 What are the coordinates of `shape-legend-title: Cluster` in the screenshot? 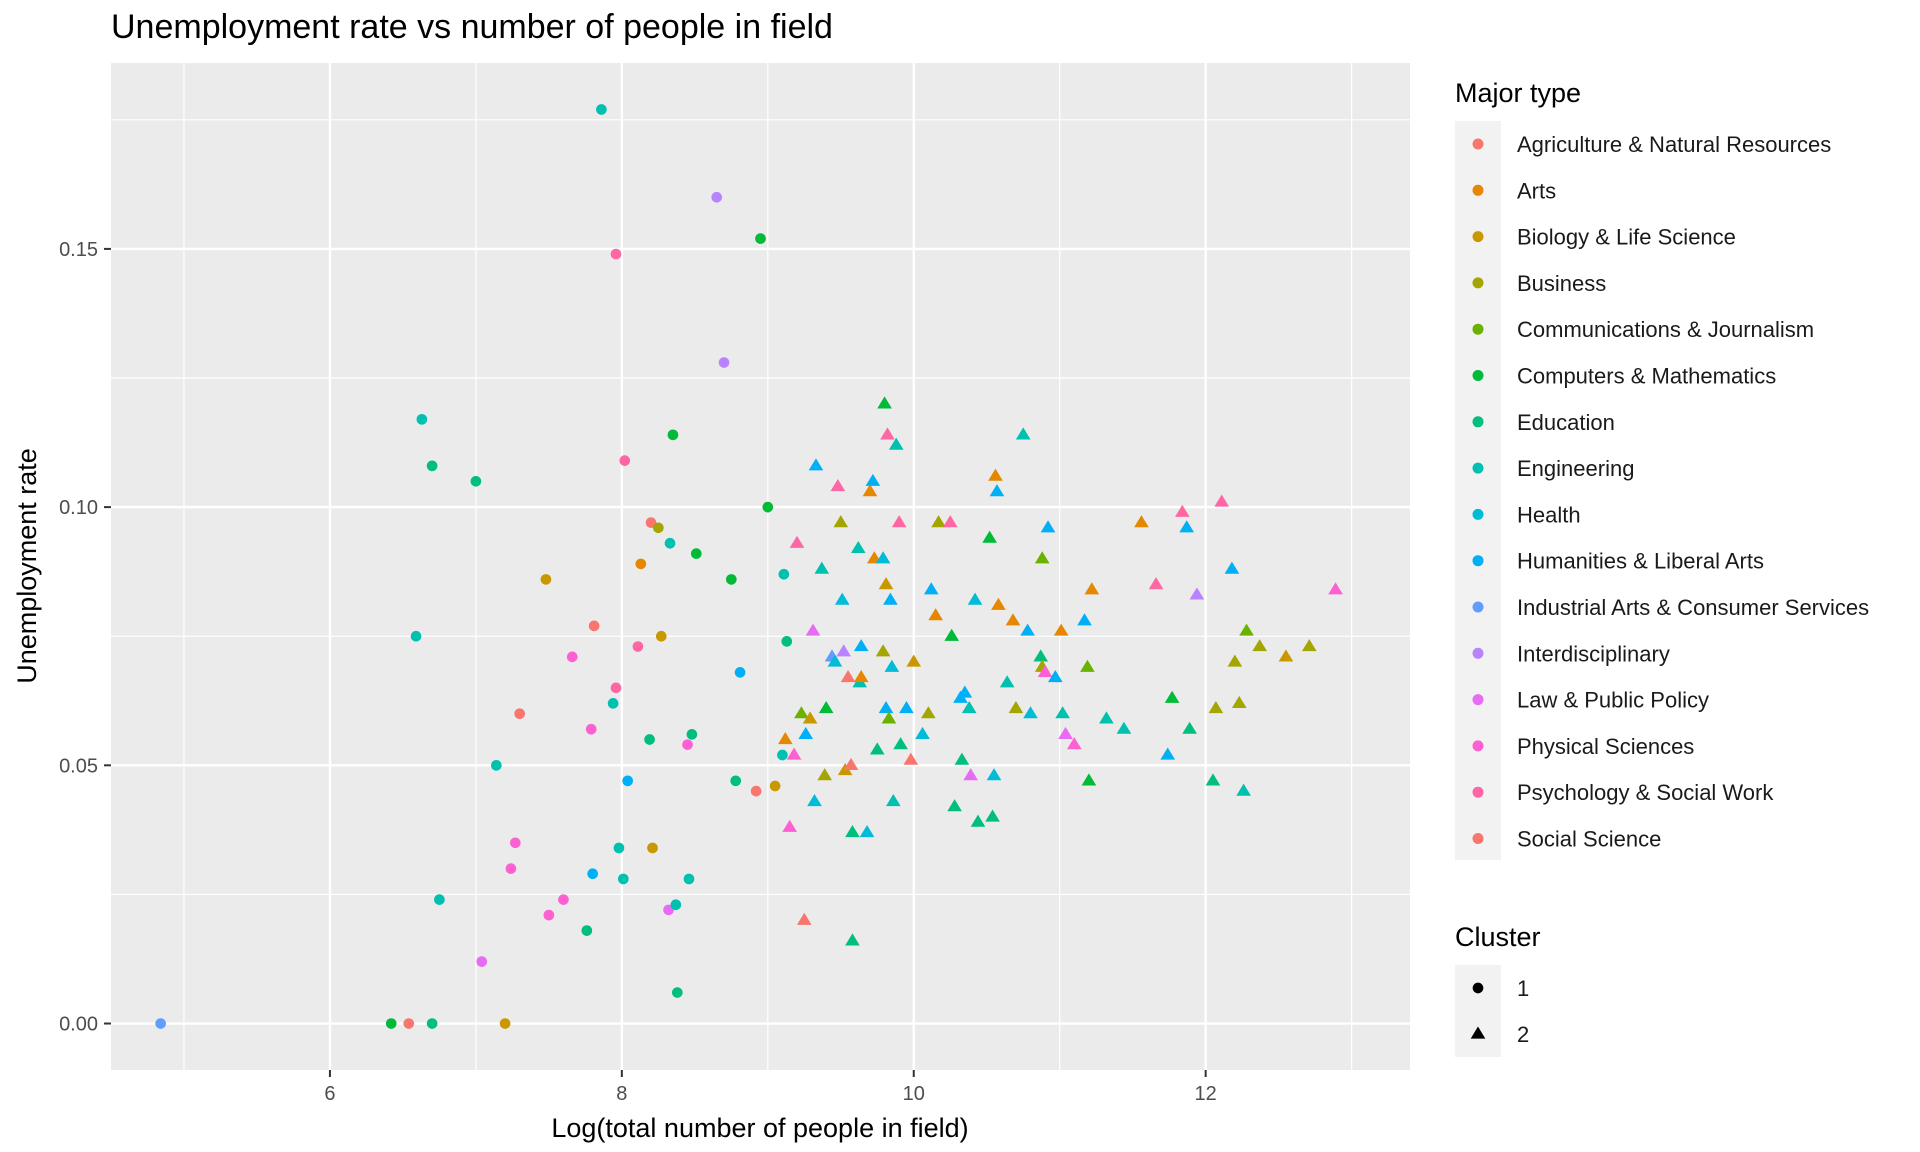 It's located at (1498, 937).